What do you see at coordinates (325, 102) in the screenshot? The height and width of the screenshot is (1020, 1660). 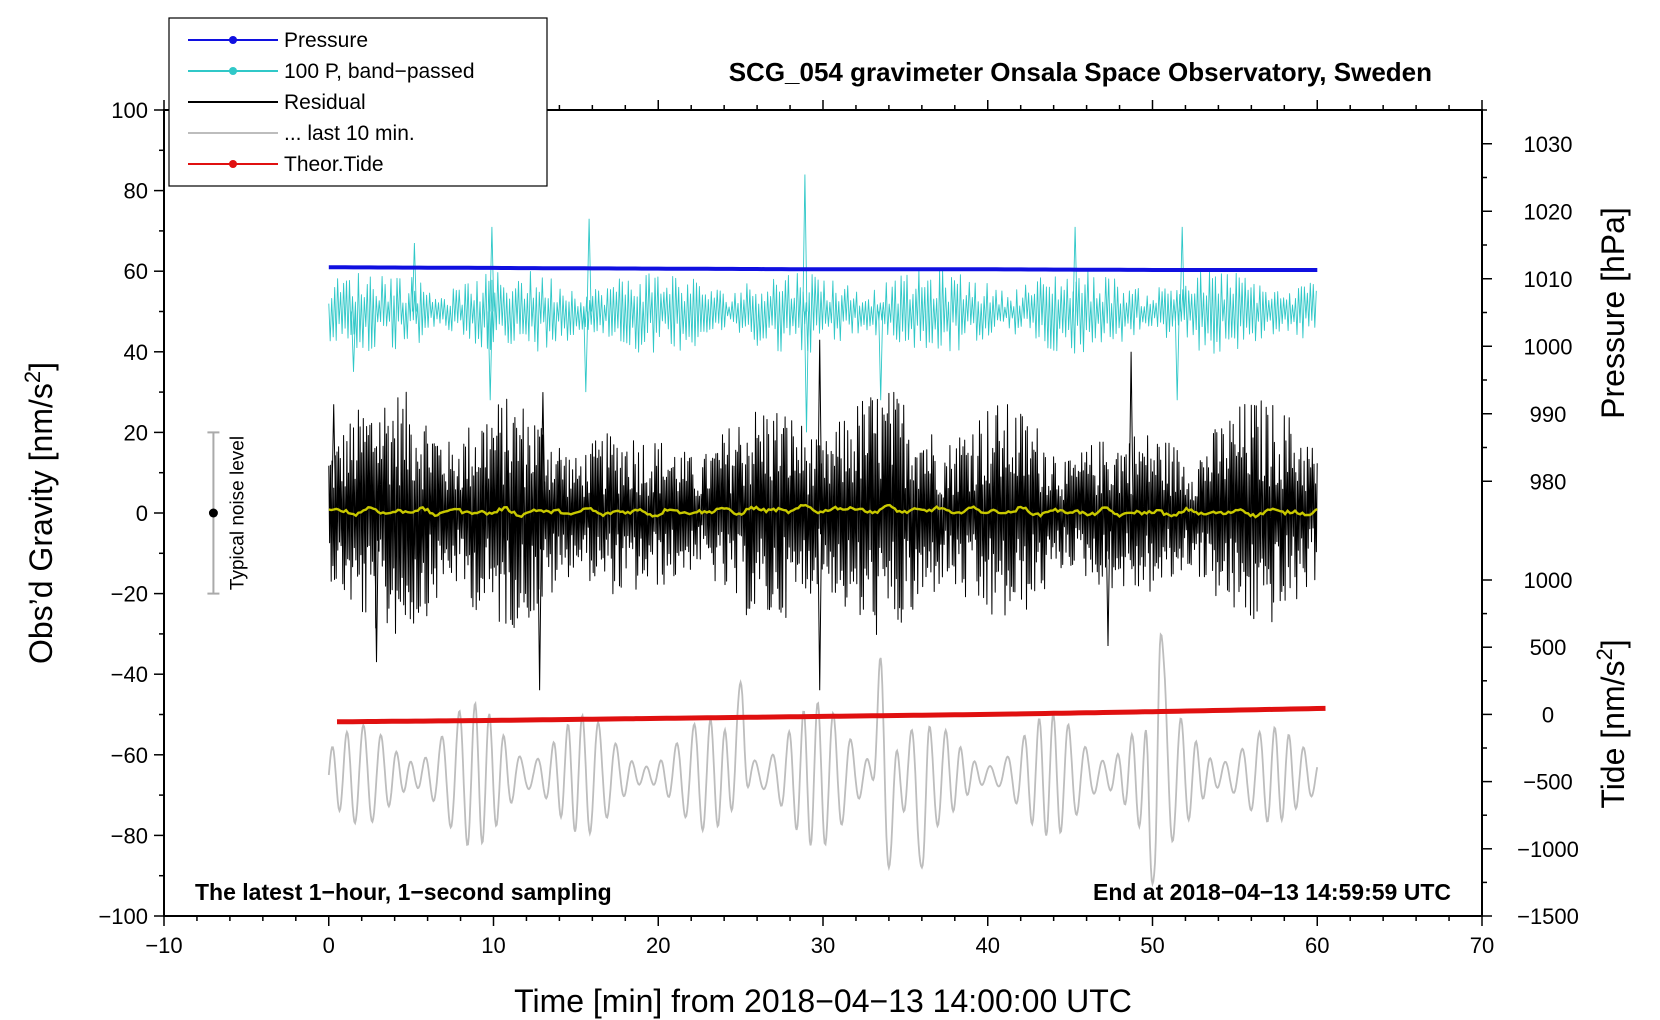 I see `legend-label: Residual` at bounding box center [325, 102].